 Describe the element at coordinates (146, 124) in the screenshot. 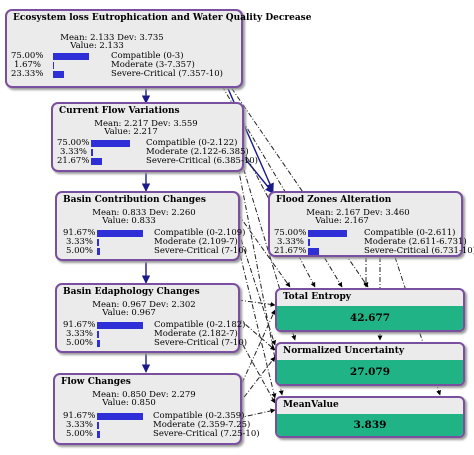

I see `node-mean: Mean: 2.217 Dev: 3.559` at that location.